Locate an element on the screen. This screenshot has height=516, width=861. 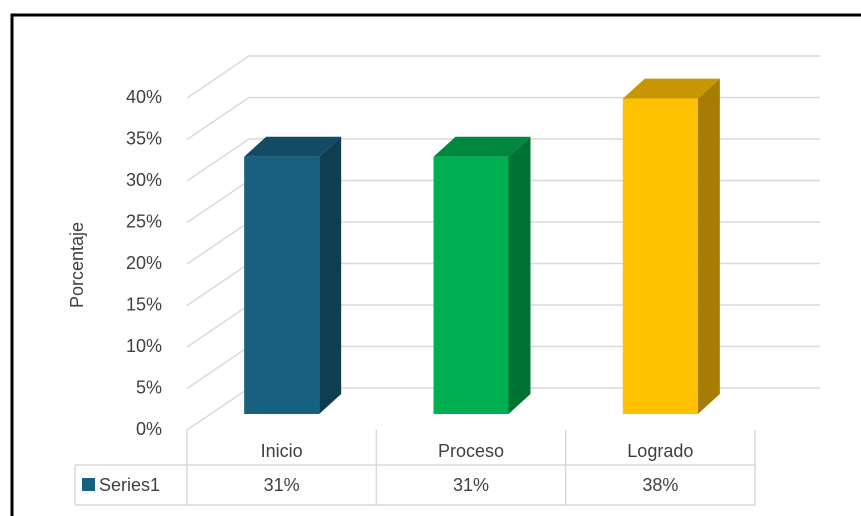
x-tick-label: Logrado is located at coordinates (660, 451).